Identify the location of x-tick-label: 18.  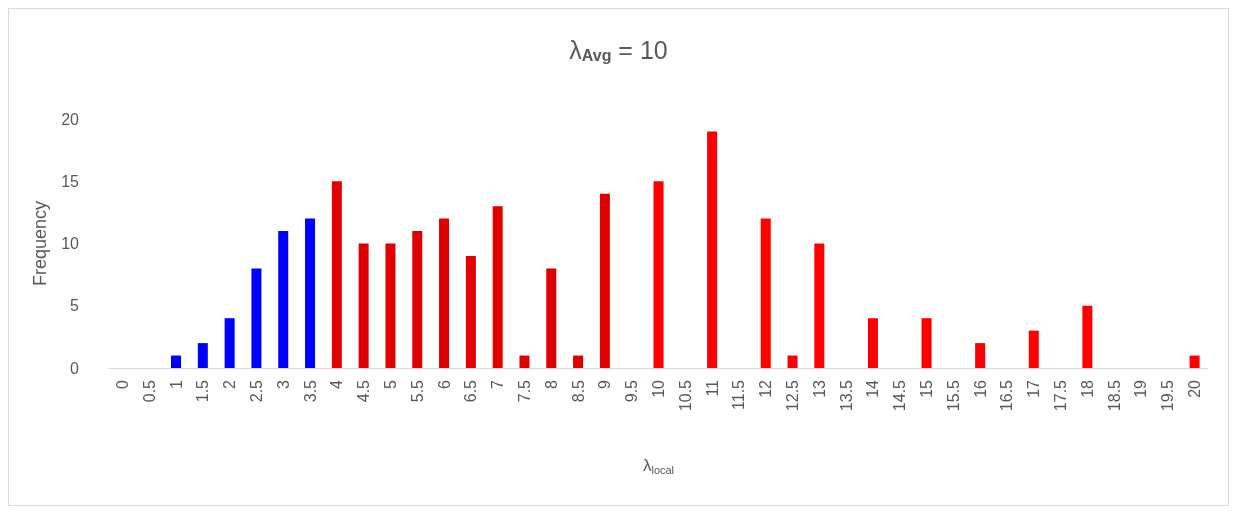
(1087, 388).